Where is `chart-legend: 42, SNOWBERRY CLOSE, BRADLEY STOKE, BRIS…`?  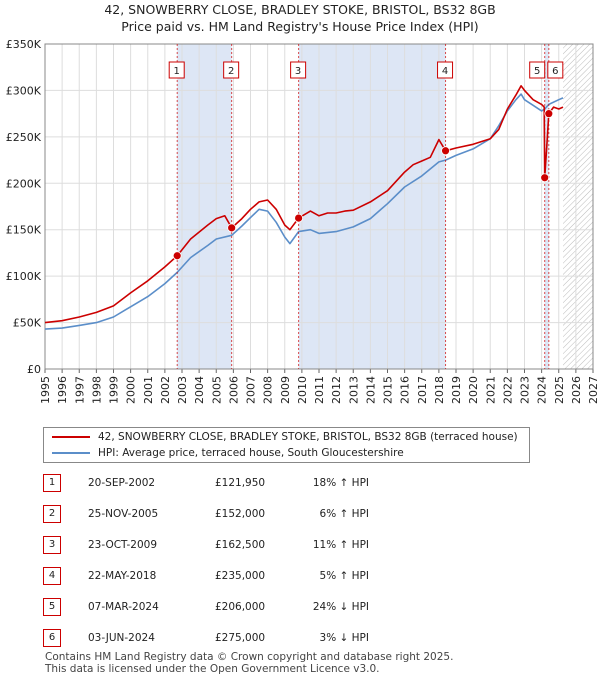 chart-legend: 42, SNOWBERRY CLOSE, BRADLEY STOKE, BRIS… is located at coordinates (286, 445).